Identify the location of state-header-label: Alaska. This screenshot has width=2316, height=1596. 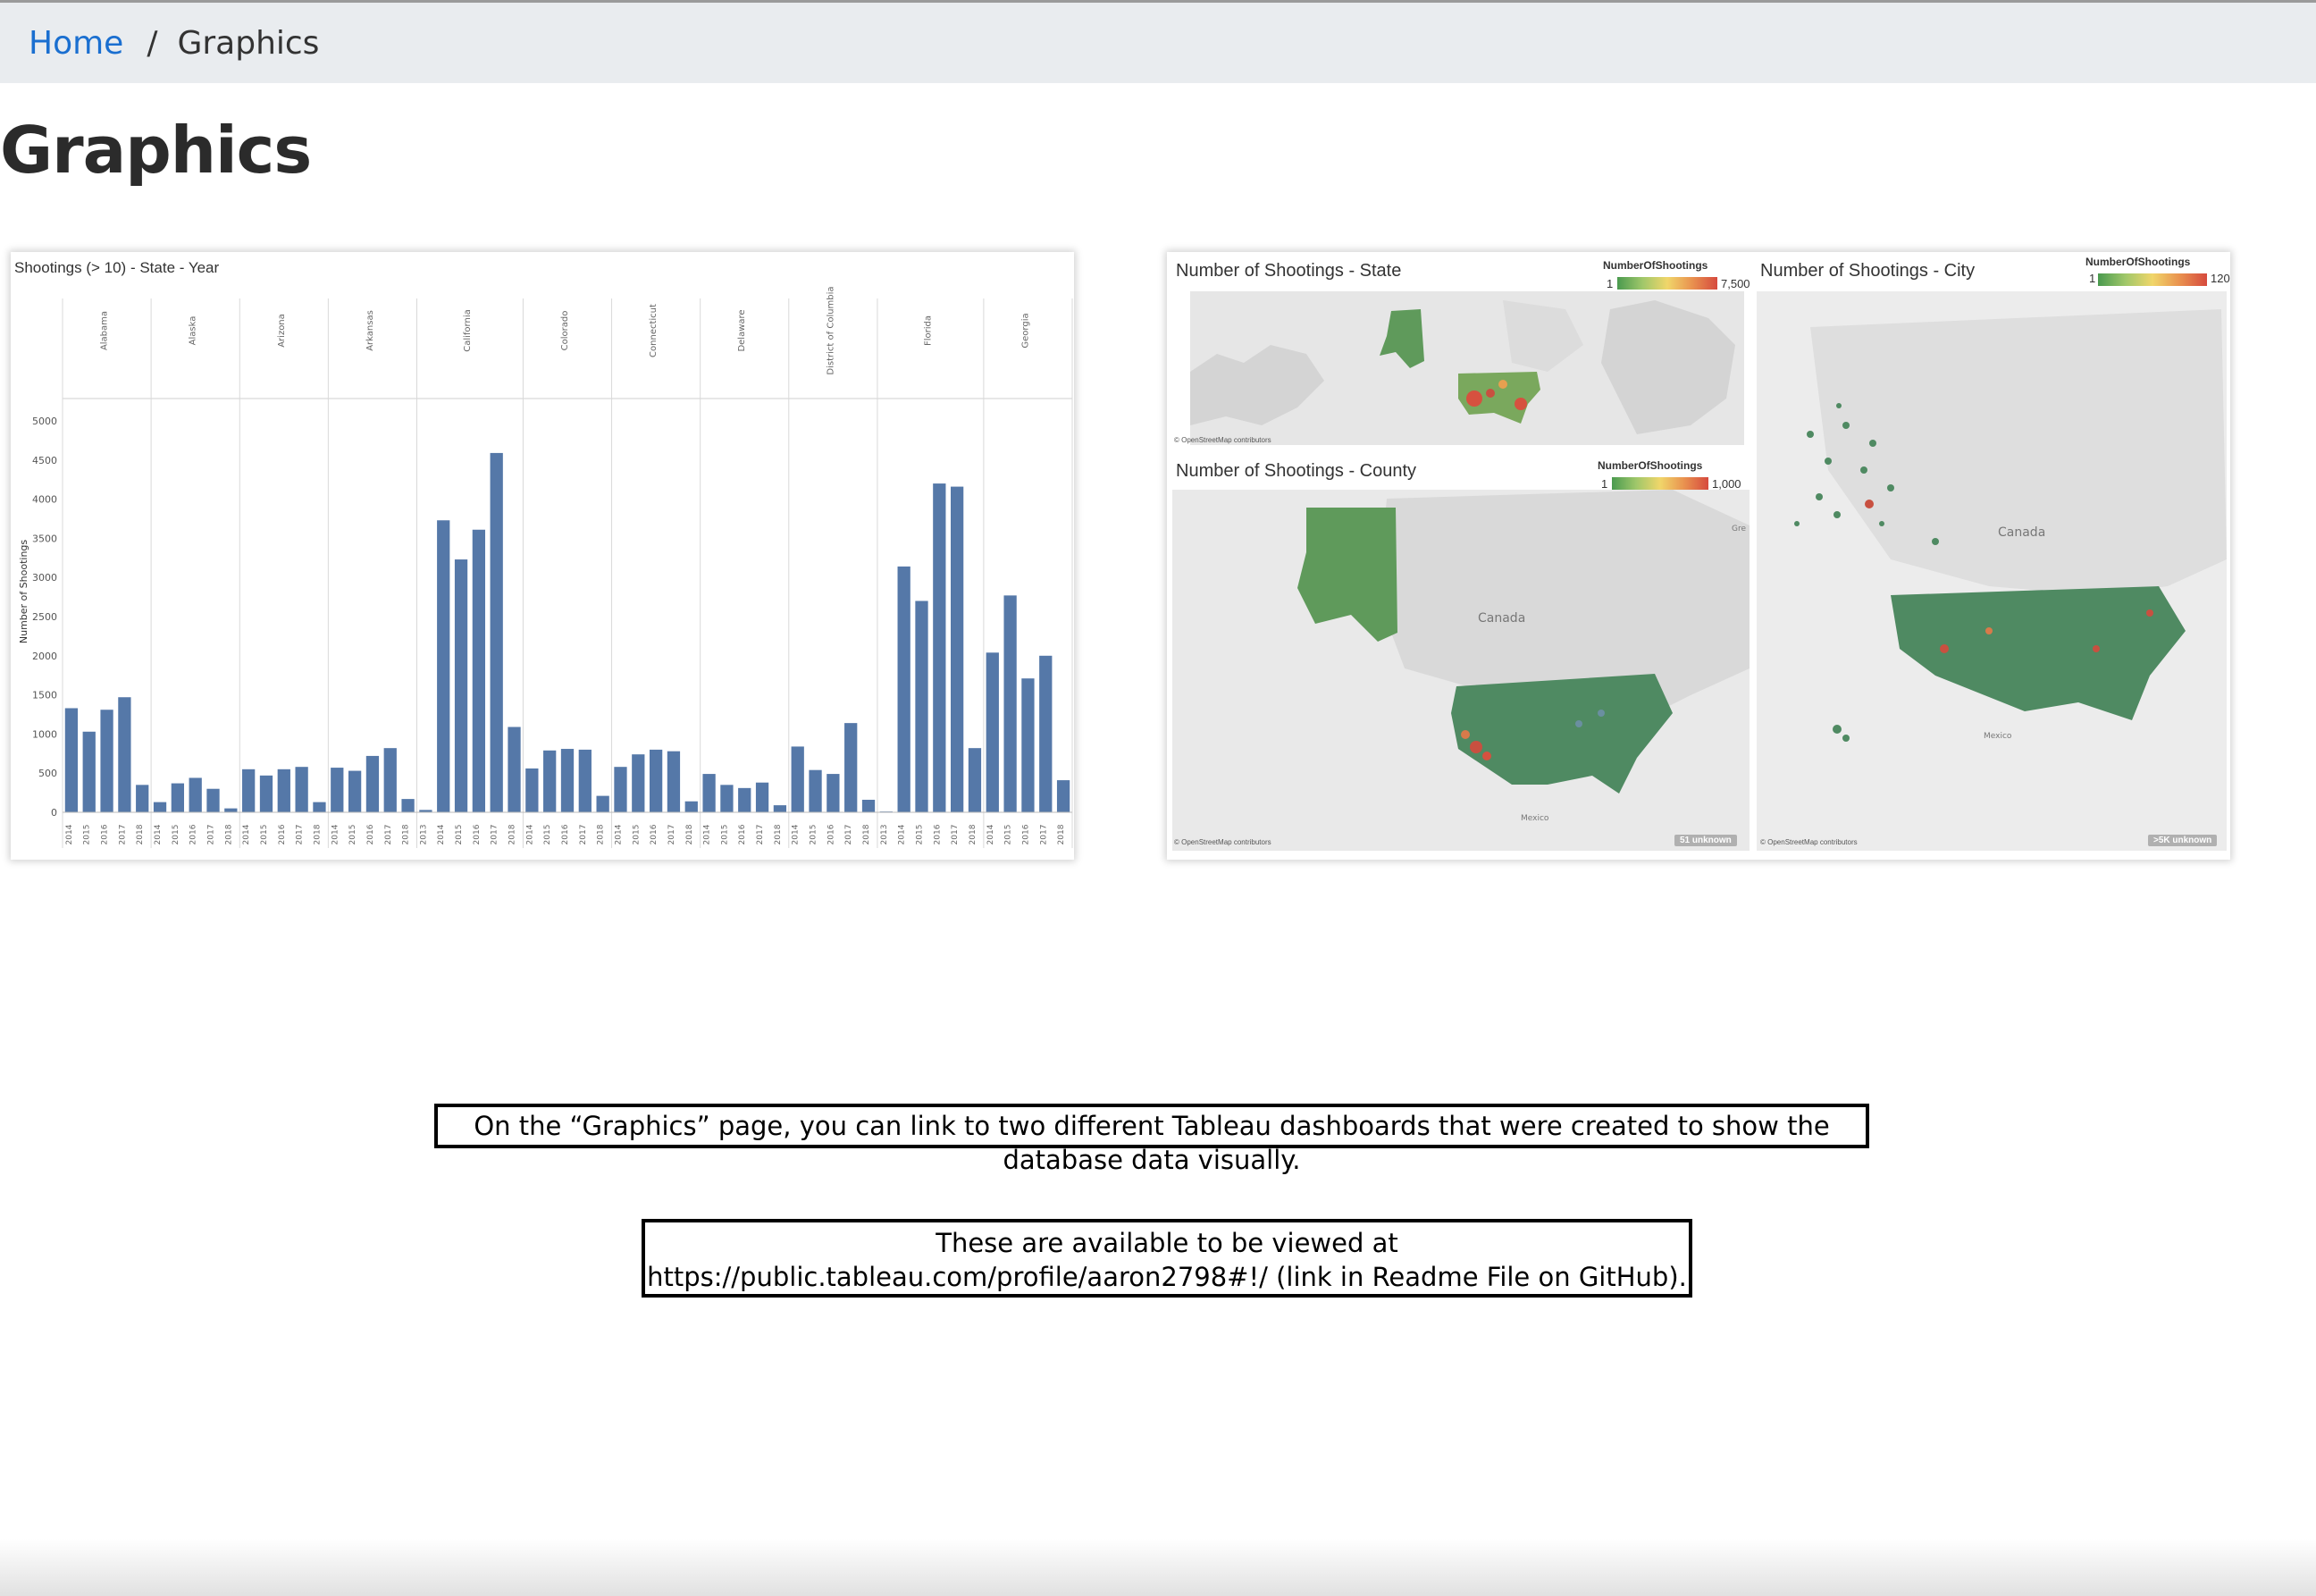
(193, 331).